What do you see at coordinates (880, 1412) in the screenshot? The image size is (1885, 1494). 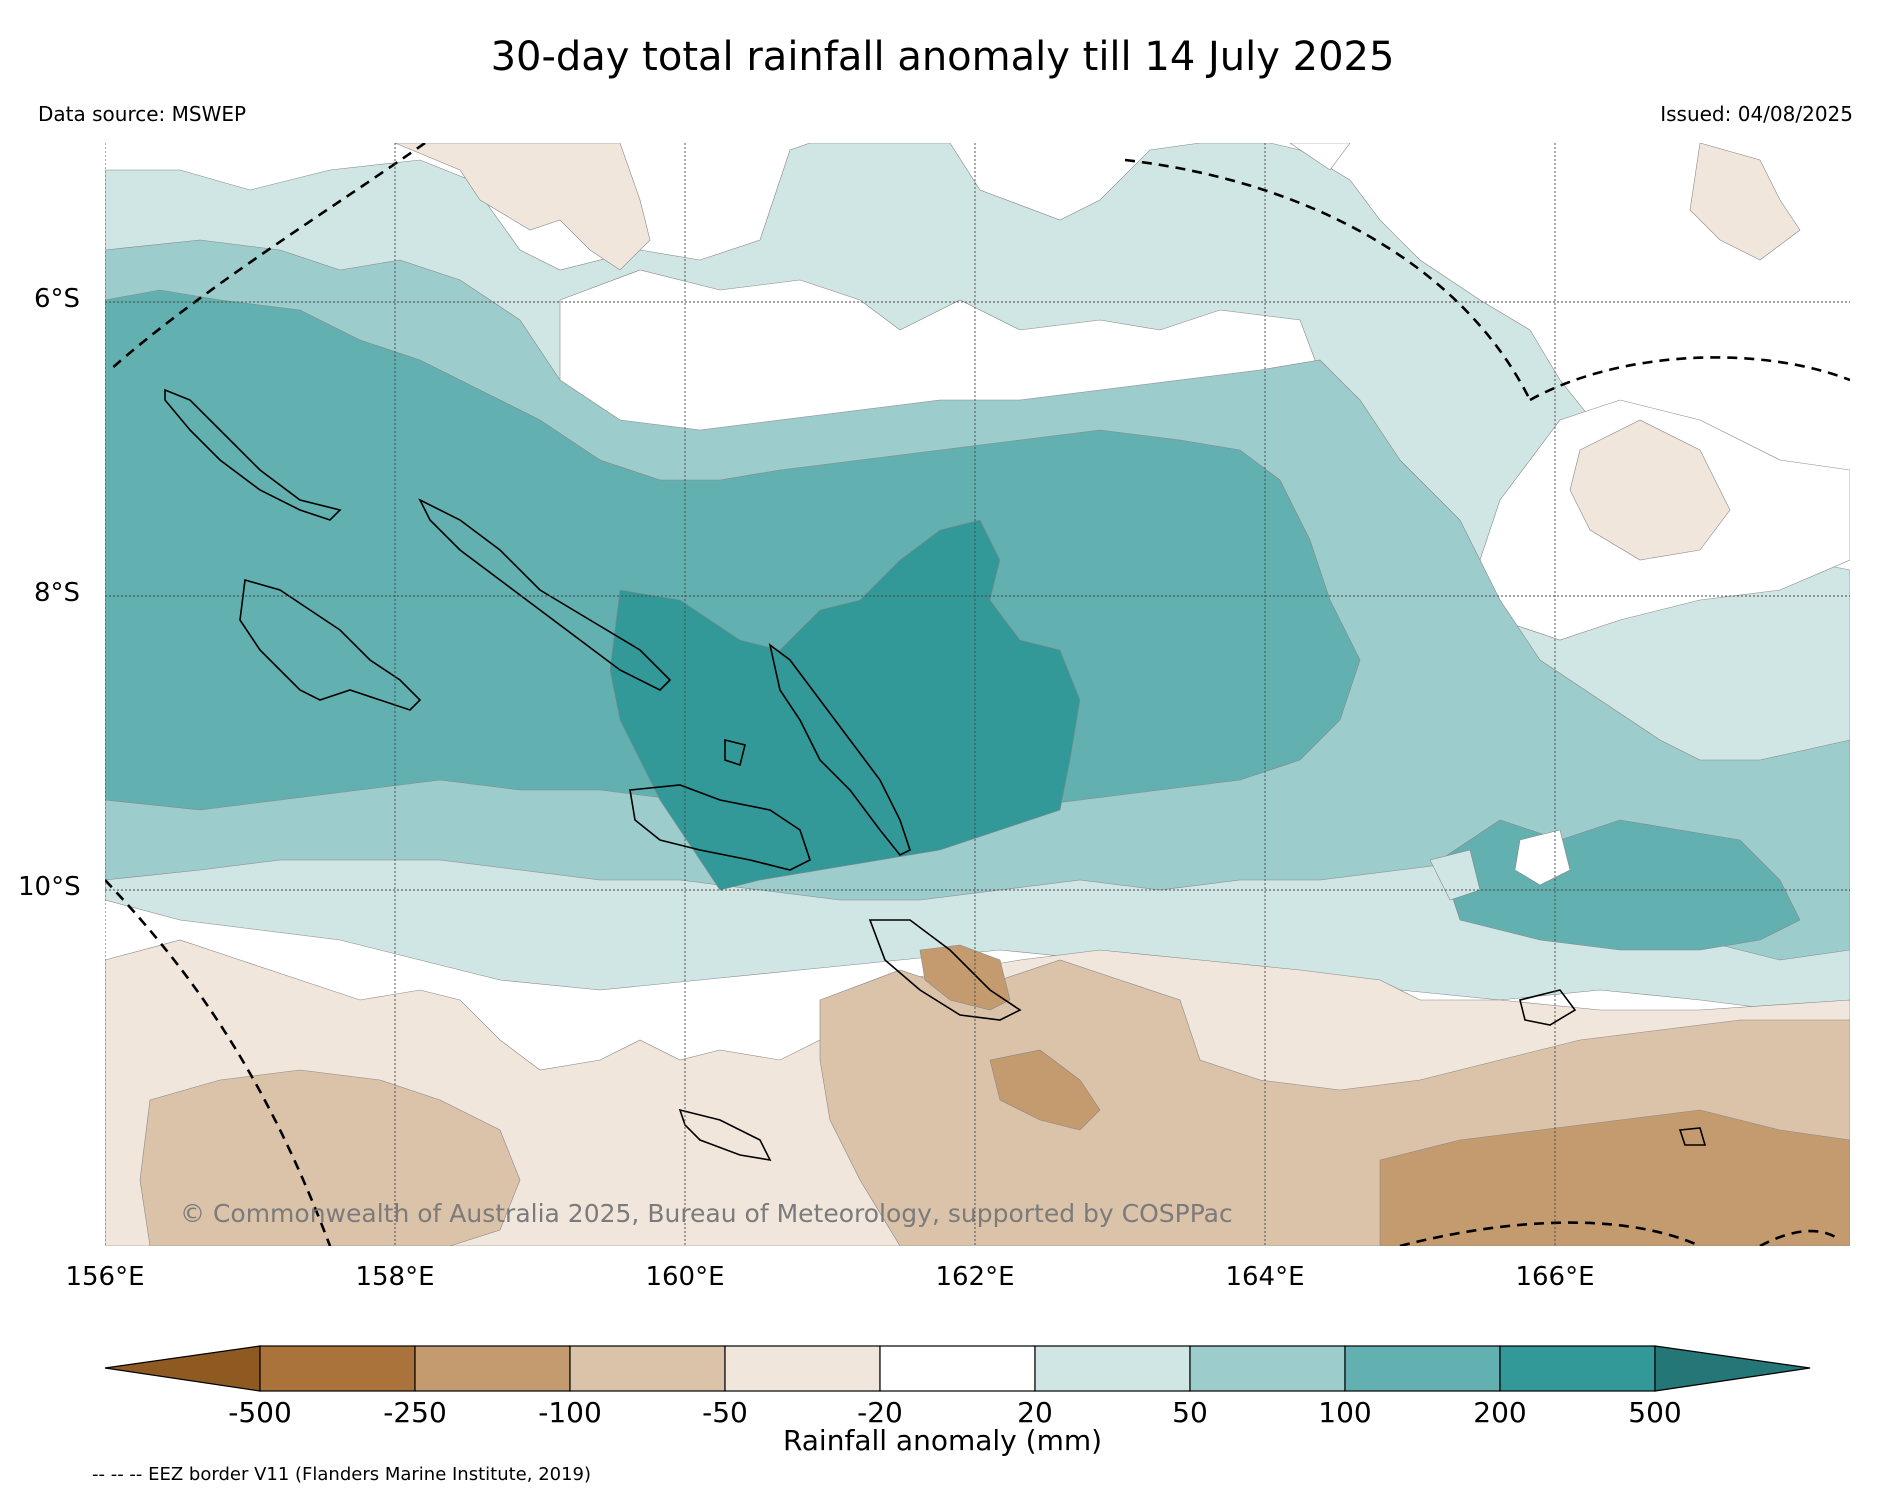 I see `colorbar-tick: -20` at bounding box center [880, 1412].